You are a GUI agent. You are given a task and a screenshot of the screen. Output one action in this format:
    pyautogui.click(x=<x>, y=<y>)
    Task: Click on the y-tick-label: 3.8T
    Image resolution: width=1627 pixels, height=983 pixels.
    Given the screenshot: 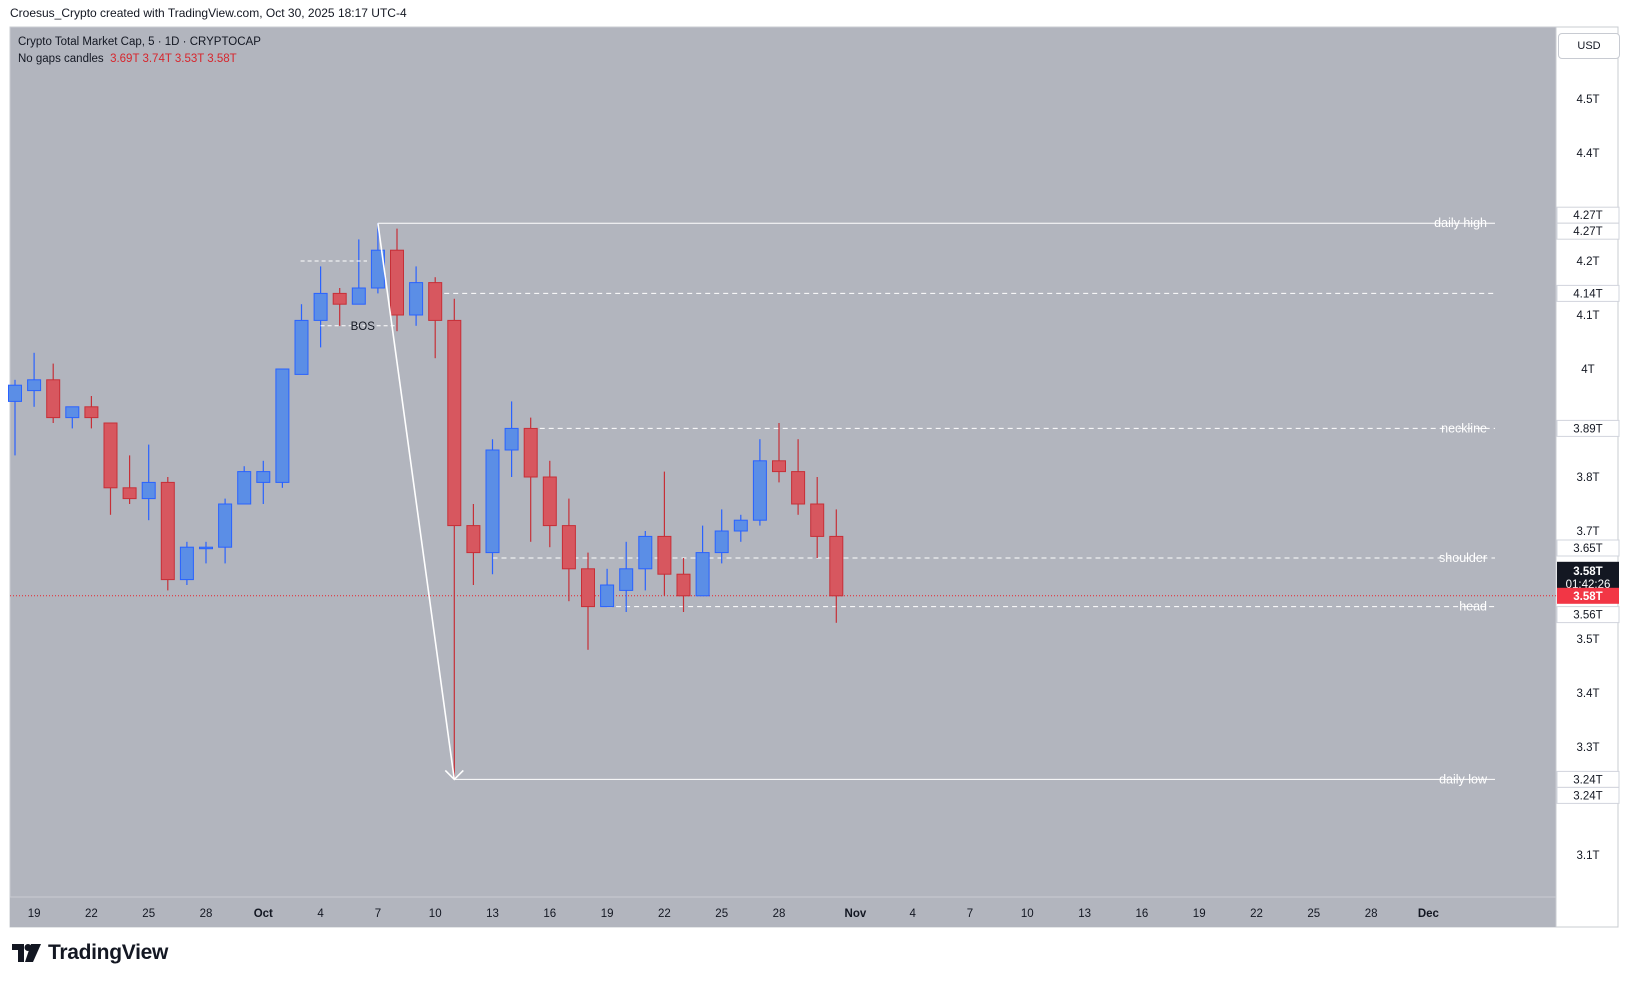 What is the action you would take?
    pyautogui.click(x=1587, y=478)
    